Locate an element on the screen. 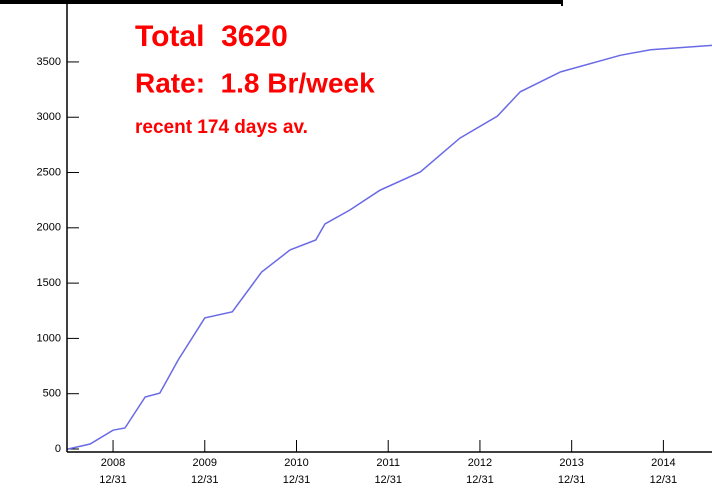 The height and width of the screenshot is (489, 712). x-tick-label: 2014 is located at coordinates (663, 463).